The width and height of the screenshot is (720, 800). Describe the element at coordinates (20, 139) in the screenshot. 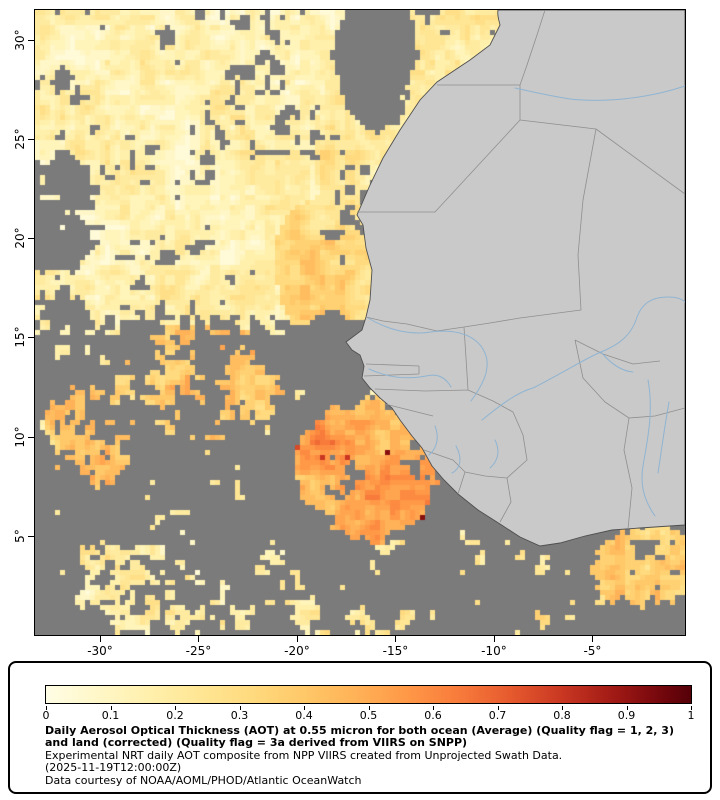

I see `latitude-tick-label: 25°` at that location.